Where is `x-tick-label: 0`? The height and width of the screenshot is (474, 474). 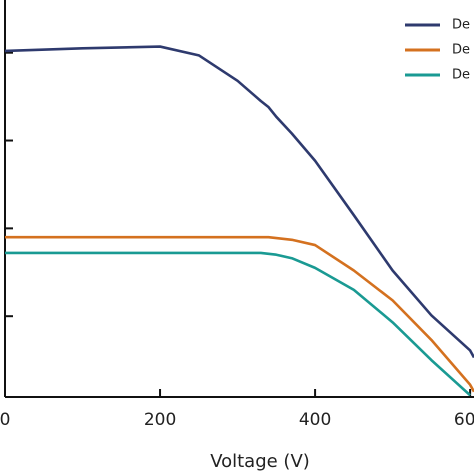
x-tick-label: 0 is located at coordinates (5, 420).